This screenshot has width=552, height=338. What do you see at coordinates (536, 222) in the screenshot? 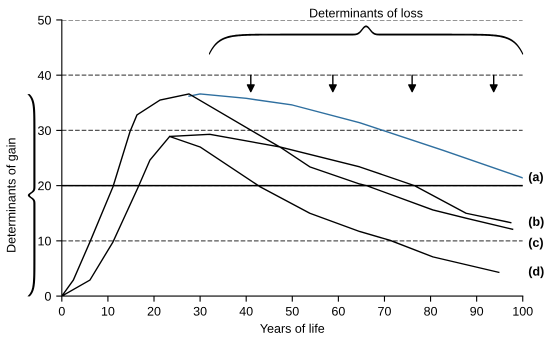
I see `series-label: (b)` at bounding box center [536, 222].